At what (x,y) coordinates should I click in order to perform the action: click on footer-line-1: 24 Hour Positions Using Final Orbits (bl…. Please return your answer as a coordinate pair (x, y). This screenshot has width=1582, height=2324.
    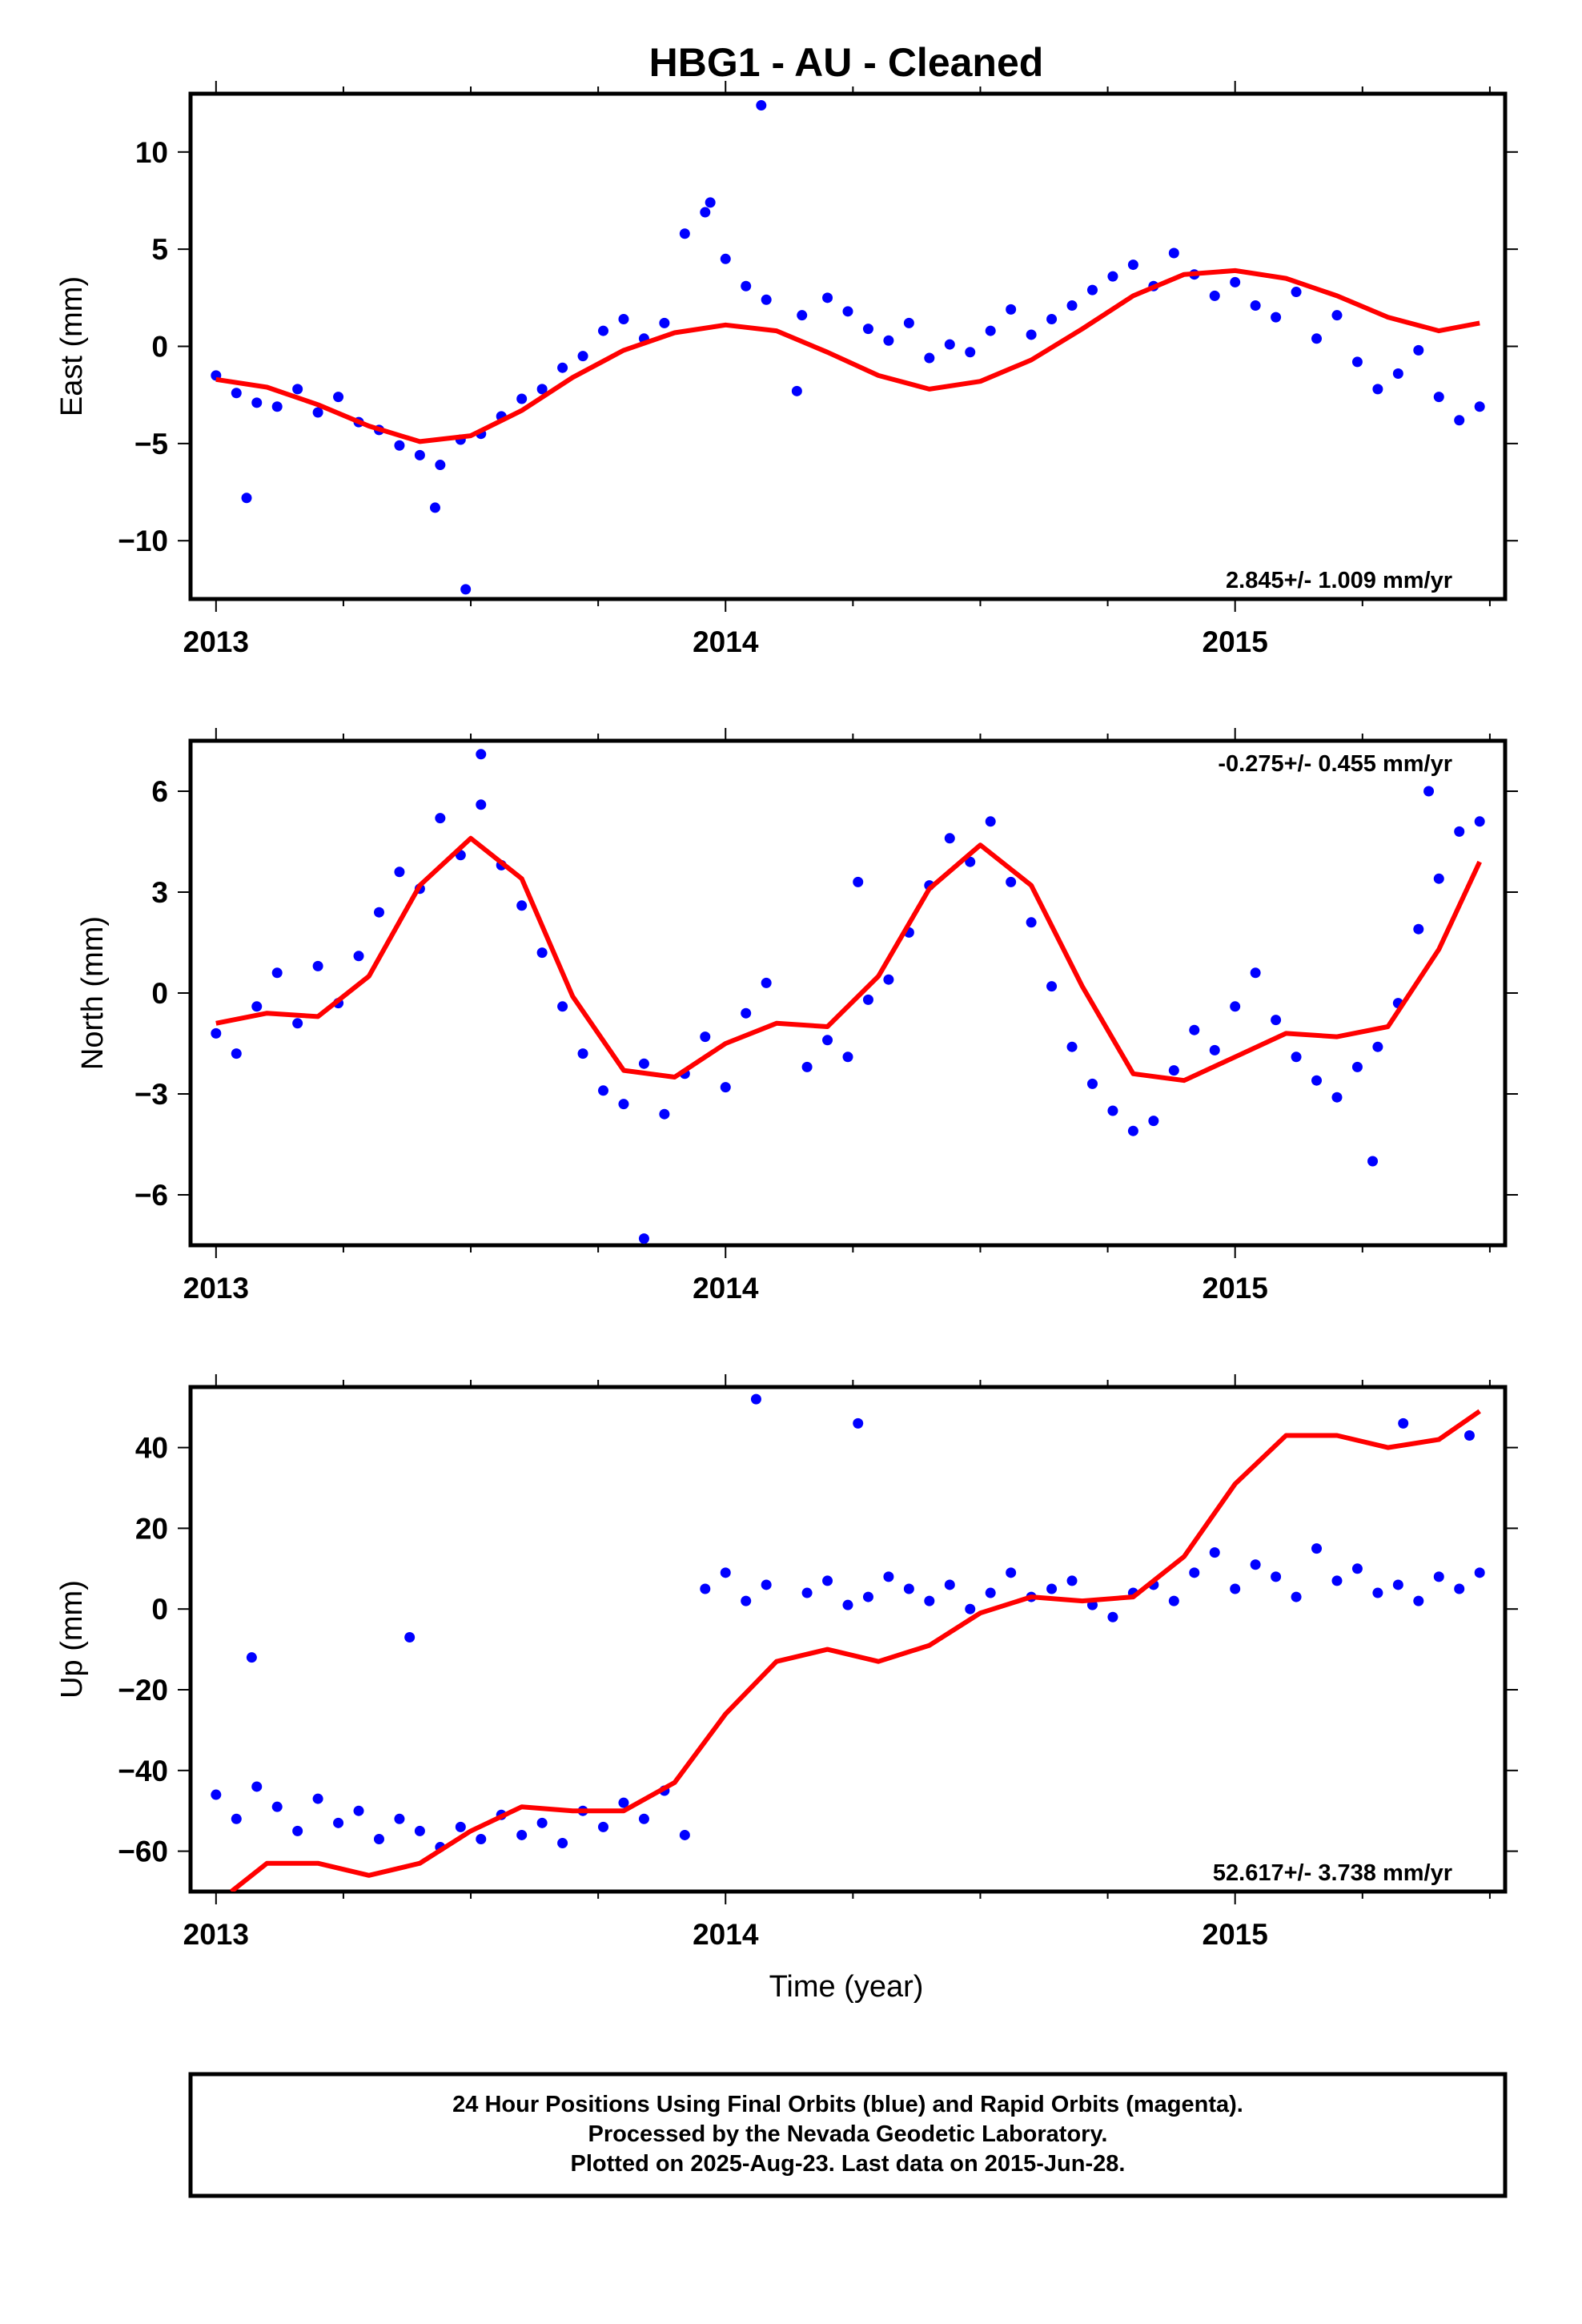
    Looking at the image, I should click on (847, 2104).